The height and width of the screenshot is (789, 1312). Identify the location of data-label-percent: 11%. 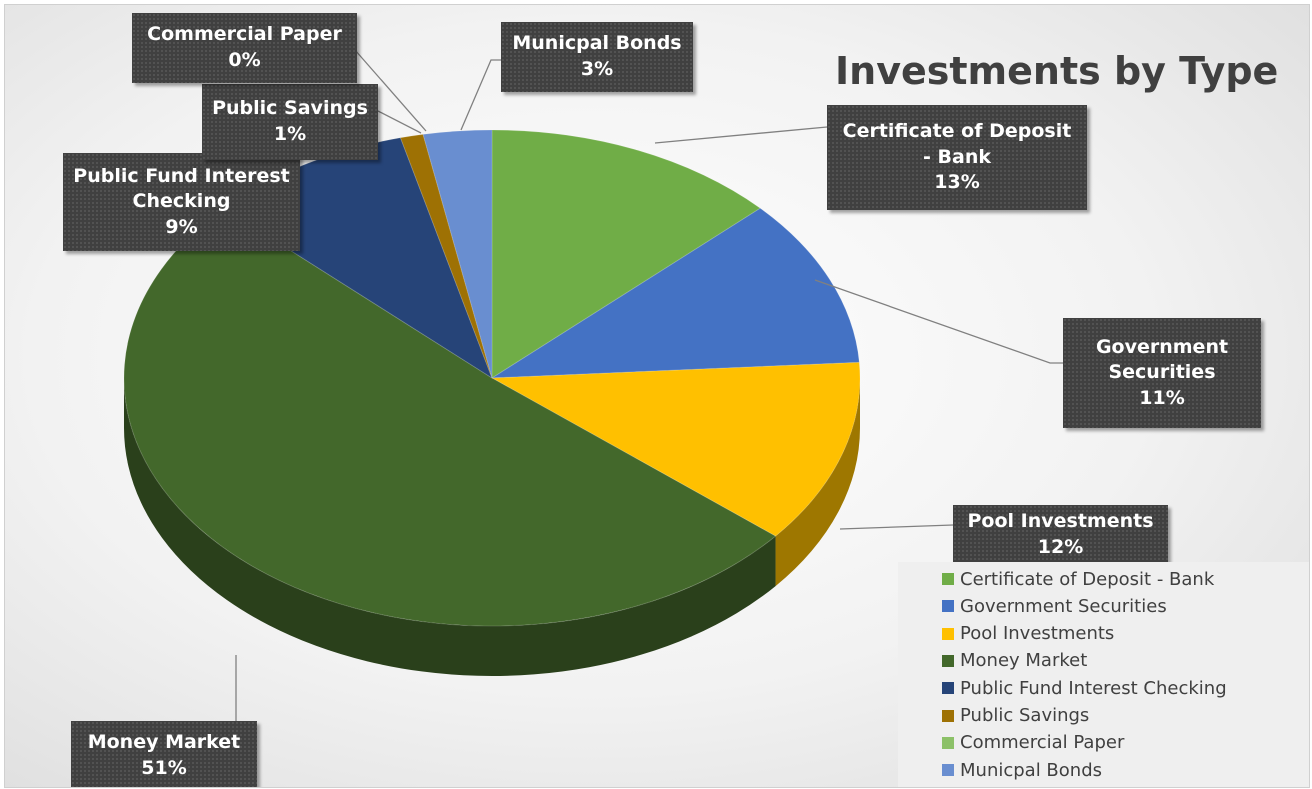
(1162, 397).